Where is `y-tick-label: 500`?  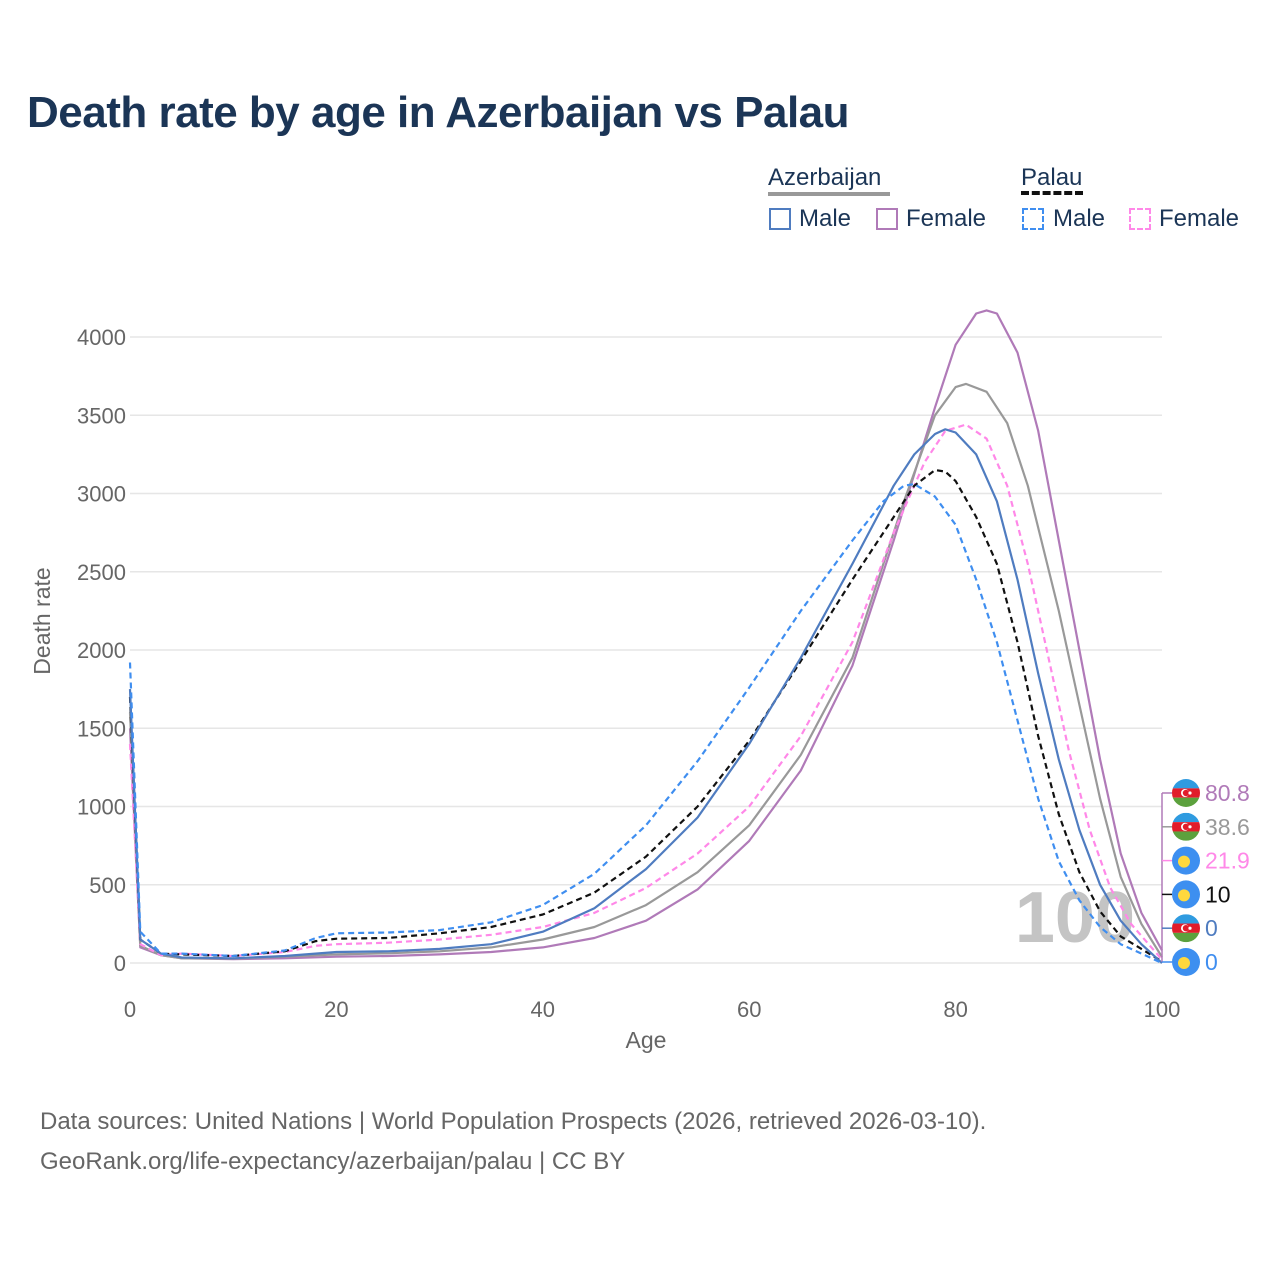 y-tick-label: 500 is located at coordinates (107, 885).